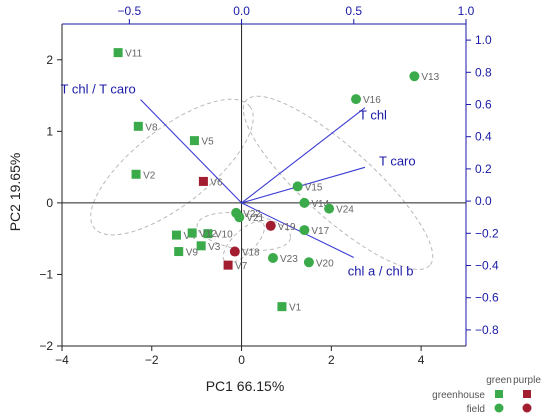  Describe the element at coordinates (487, 330) in the screenshot. I see `right-tick-label: −0.8` at that location.